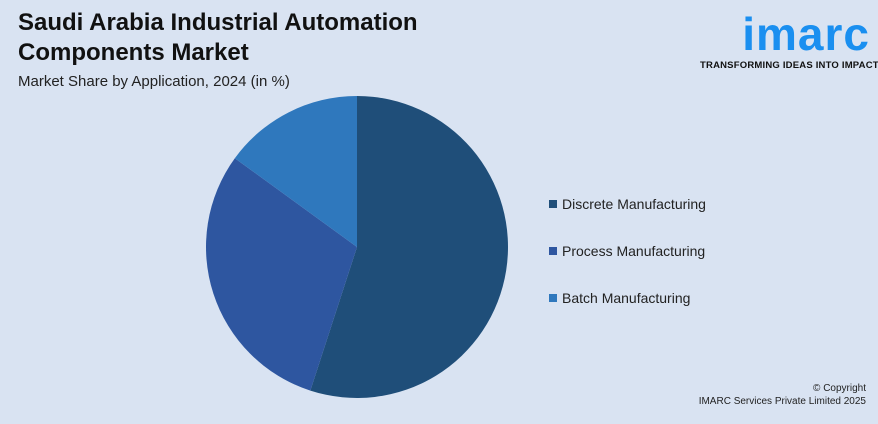  What do you see at coordinates (782, 401) in the screenshot?
I see `company-line: IMARC Services Private Limited 2025` at bounding box center [782, 401].